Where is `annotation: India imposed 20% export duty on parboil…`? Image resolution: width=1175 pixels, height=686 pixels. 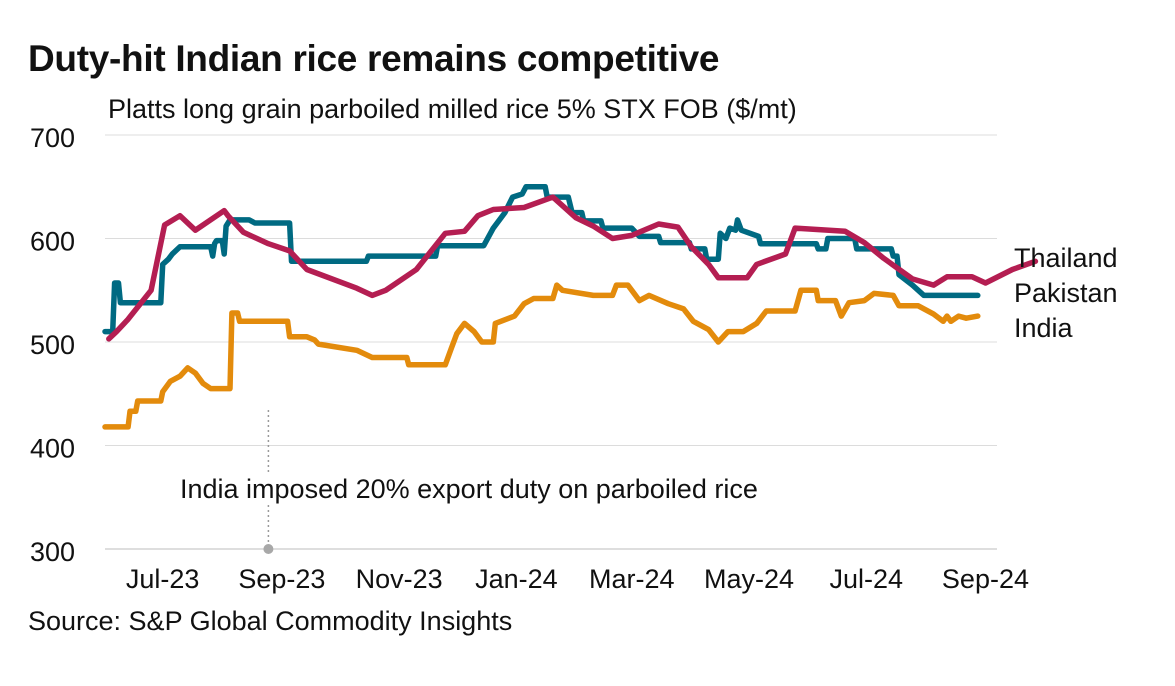
annotation: India imposed 20% export duty on parboil… is located at coordinates (469, 482).